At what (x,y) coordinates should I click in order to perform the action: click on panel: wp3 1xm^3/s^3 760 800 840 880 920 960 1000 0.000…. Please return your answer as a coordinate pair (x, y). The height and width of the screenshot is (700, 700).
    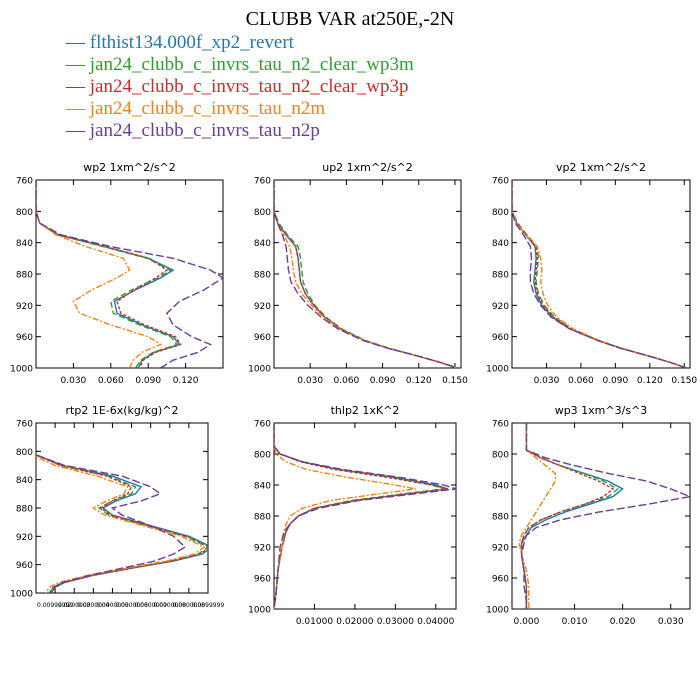
    Looking at the image, I should click on (588, 515).